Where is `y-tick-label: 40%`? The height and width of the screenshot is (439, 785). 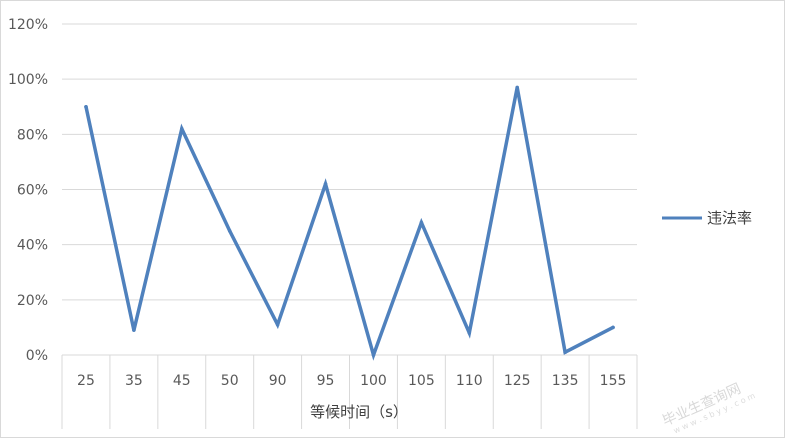
y-tick-label: 40% is located at coordinates (32, 246).